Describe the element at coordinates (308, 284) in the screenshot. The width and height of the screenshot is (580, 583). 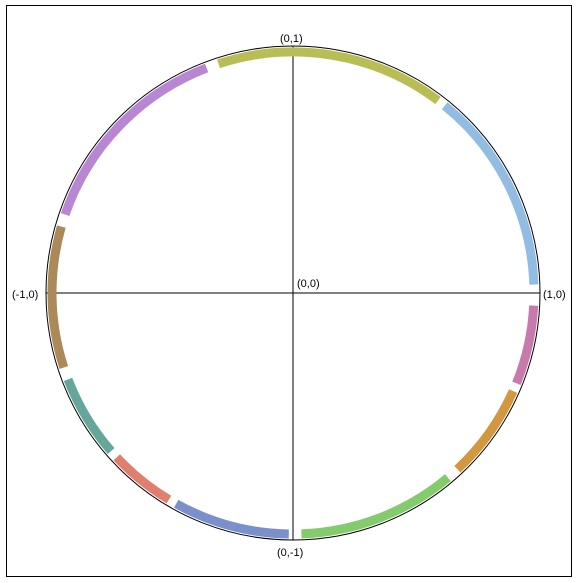
I see `label-center: (0,0)` at that location.